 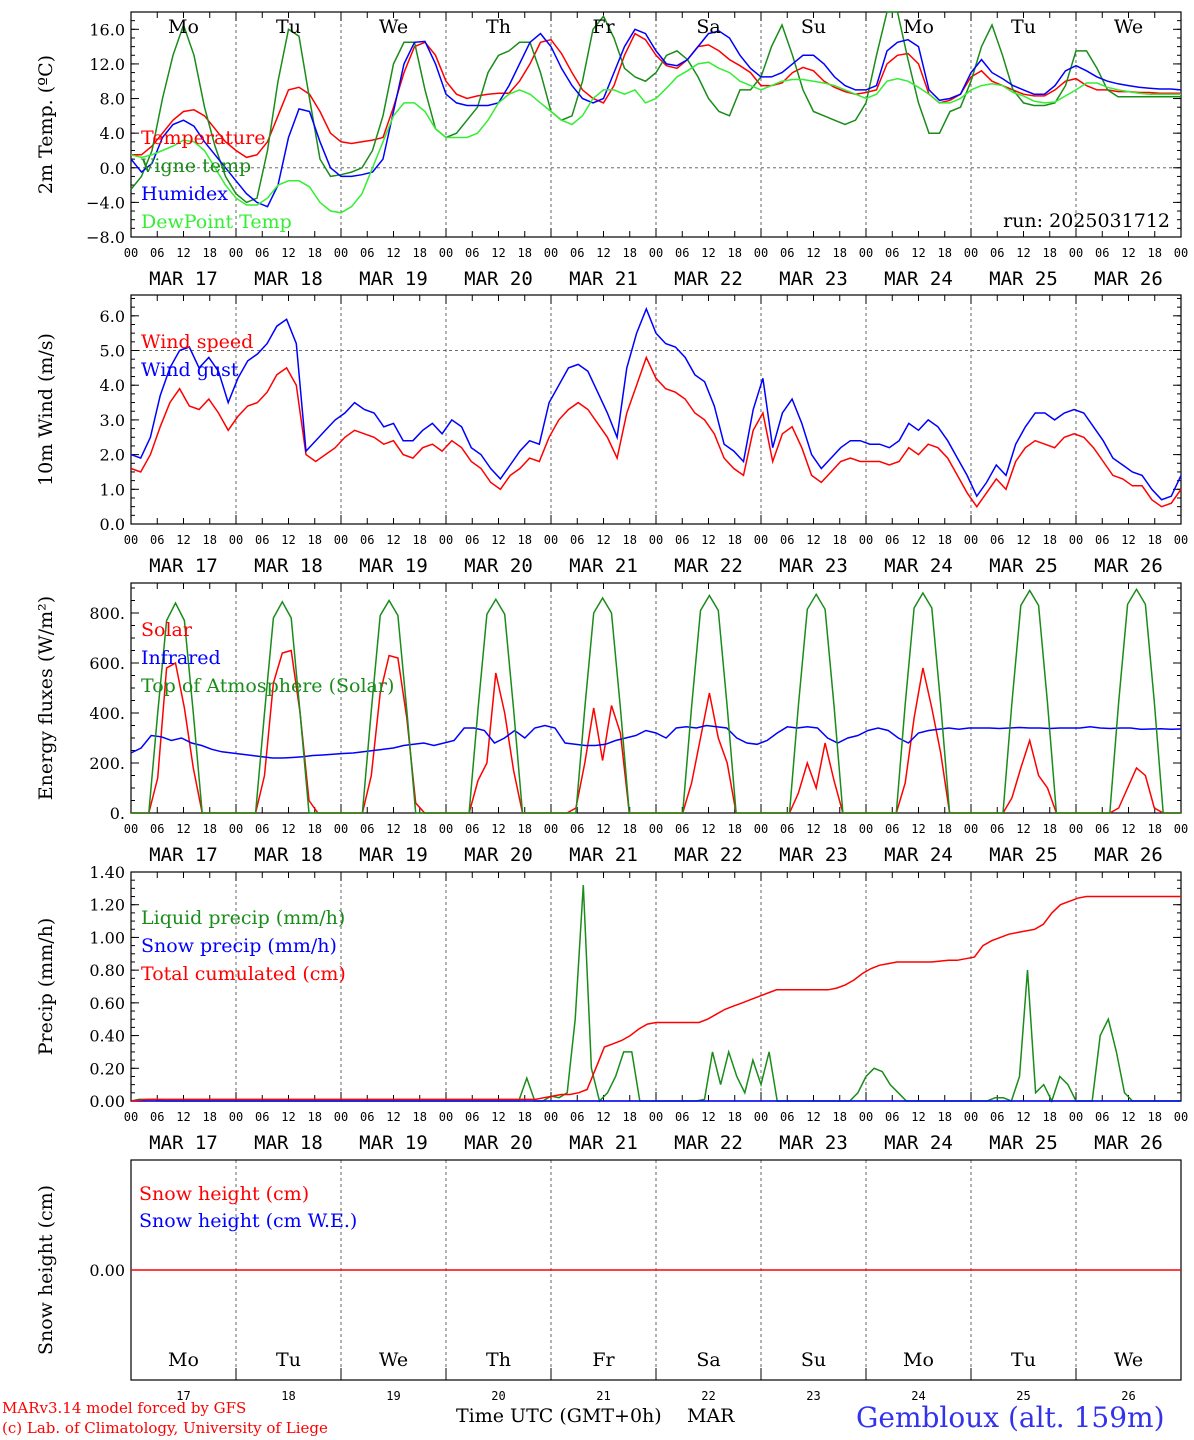 What do you see at coordinates (1023, 566) in the screenshot?
I see `x-date-label: MAR 25` at bounding box center [1023, 566].